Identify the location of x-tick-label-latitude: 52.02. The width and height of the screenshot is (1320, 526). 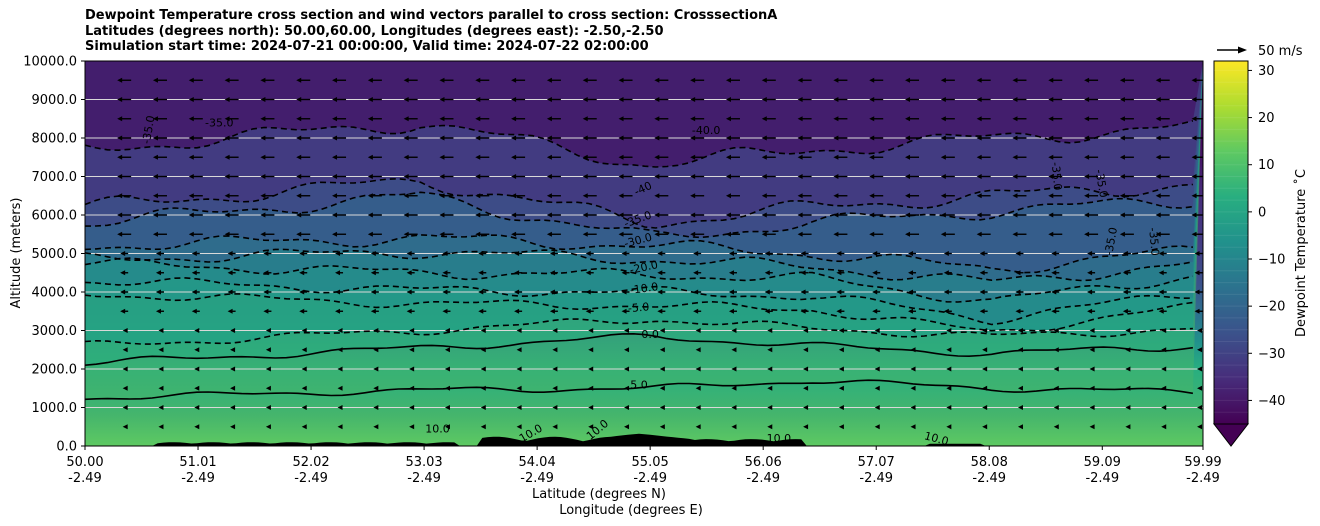
(310, 462).